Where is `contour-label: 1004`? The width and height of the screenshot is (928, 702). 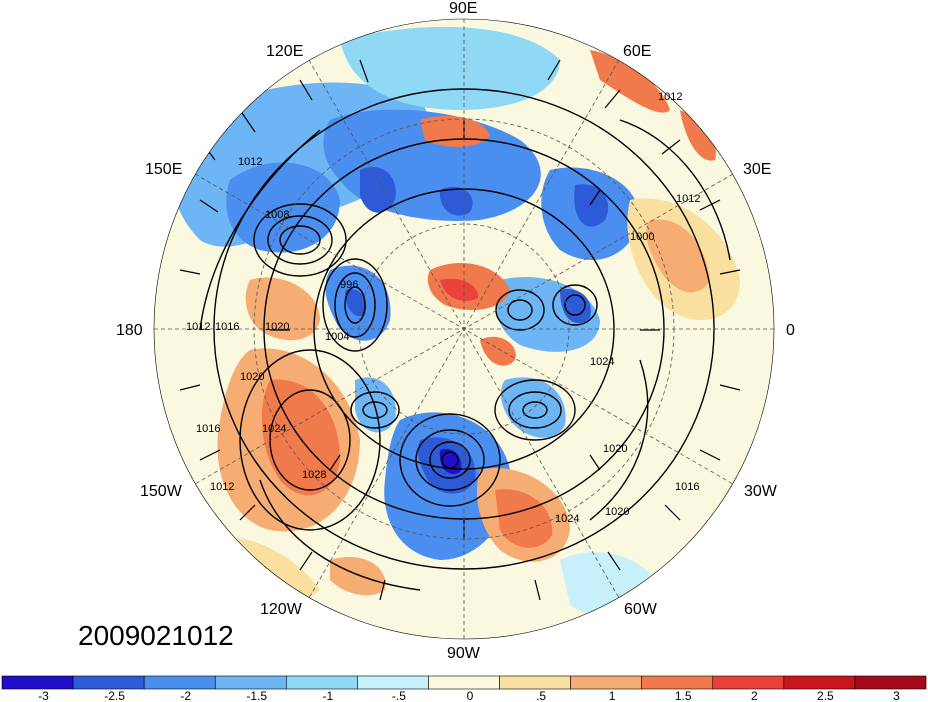
contour-label: 1004 is located at coordinates (337, 337).